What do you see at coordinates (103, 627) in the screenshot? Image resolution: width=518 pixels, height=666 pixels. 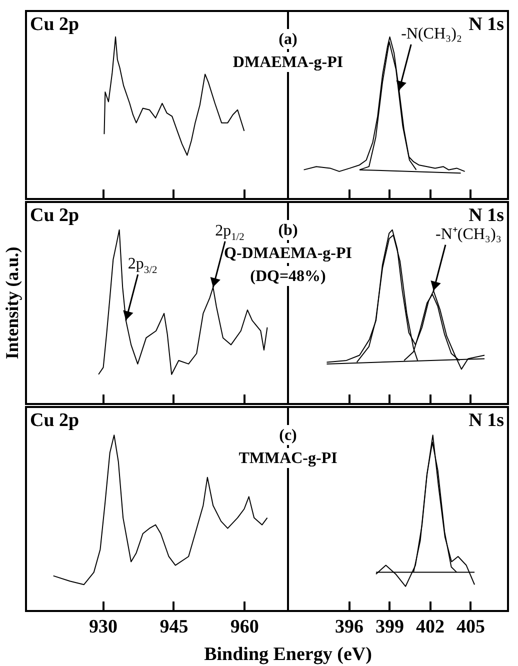 I see `x-tick-label: 930` at bounding box center [103, 627].